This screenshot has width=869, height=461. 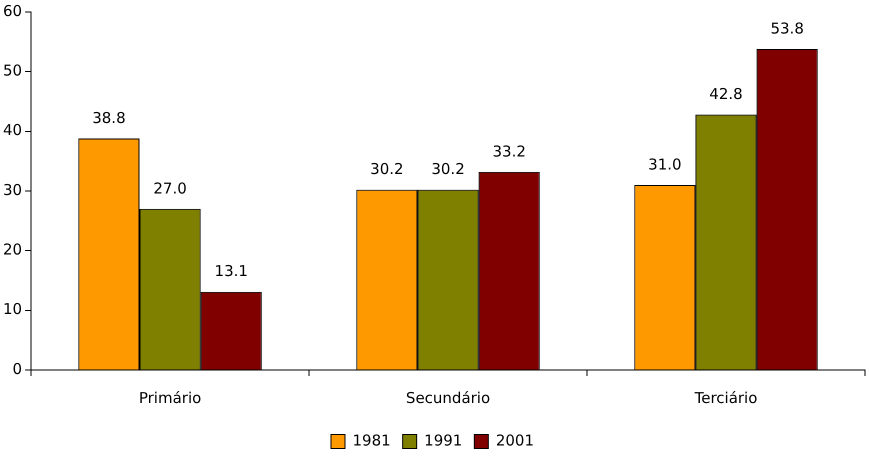 I want to click on data-label: 27.0, so click(x=170, y=188).